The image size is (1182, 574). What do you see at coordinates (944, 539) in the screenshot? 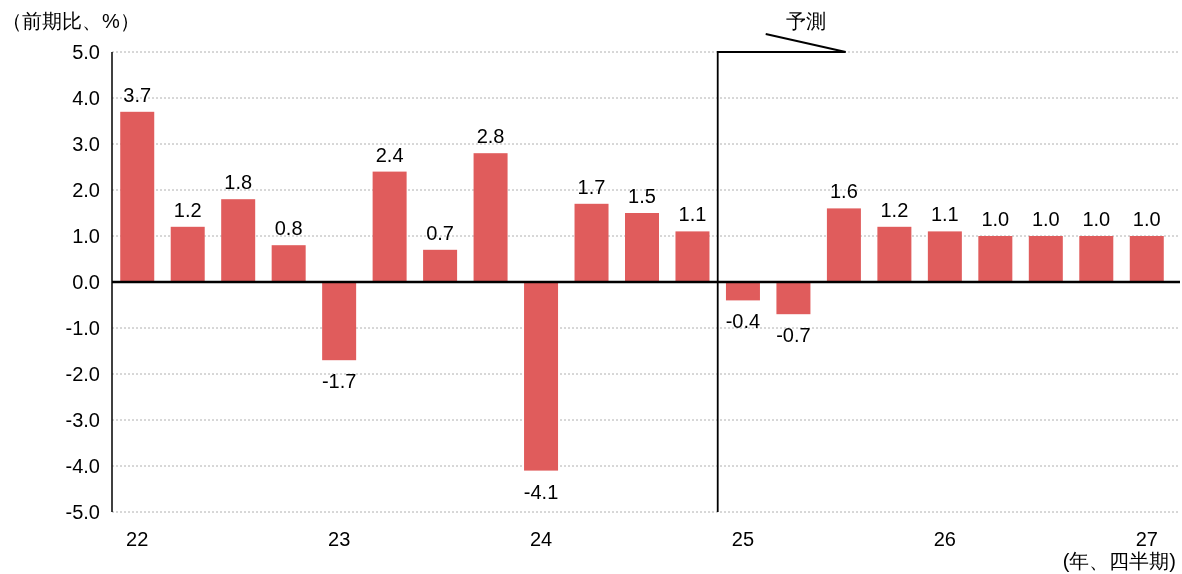
I see `x-tick-label: 26` at bounding box center [944, 539].